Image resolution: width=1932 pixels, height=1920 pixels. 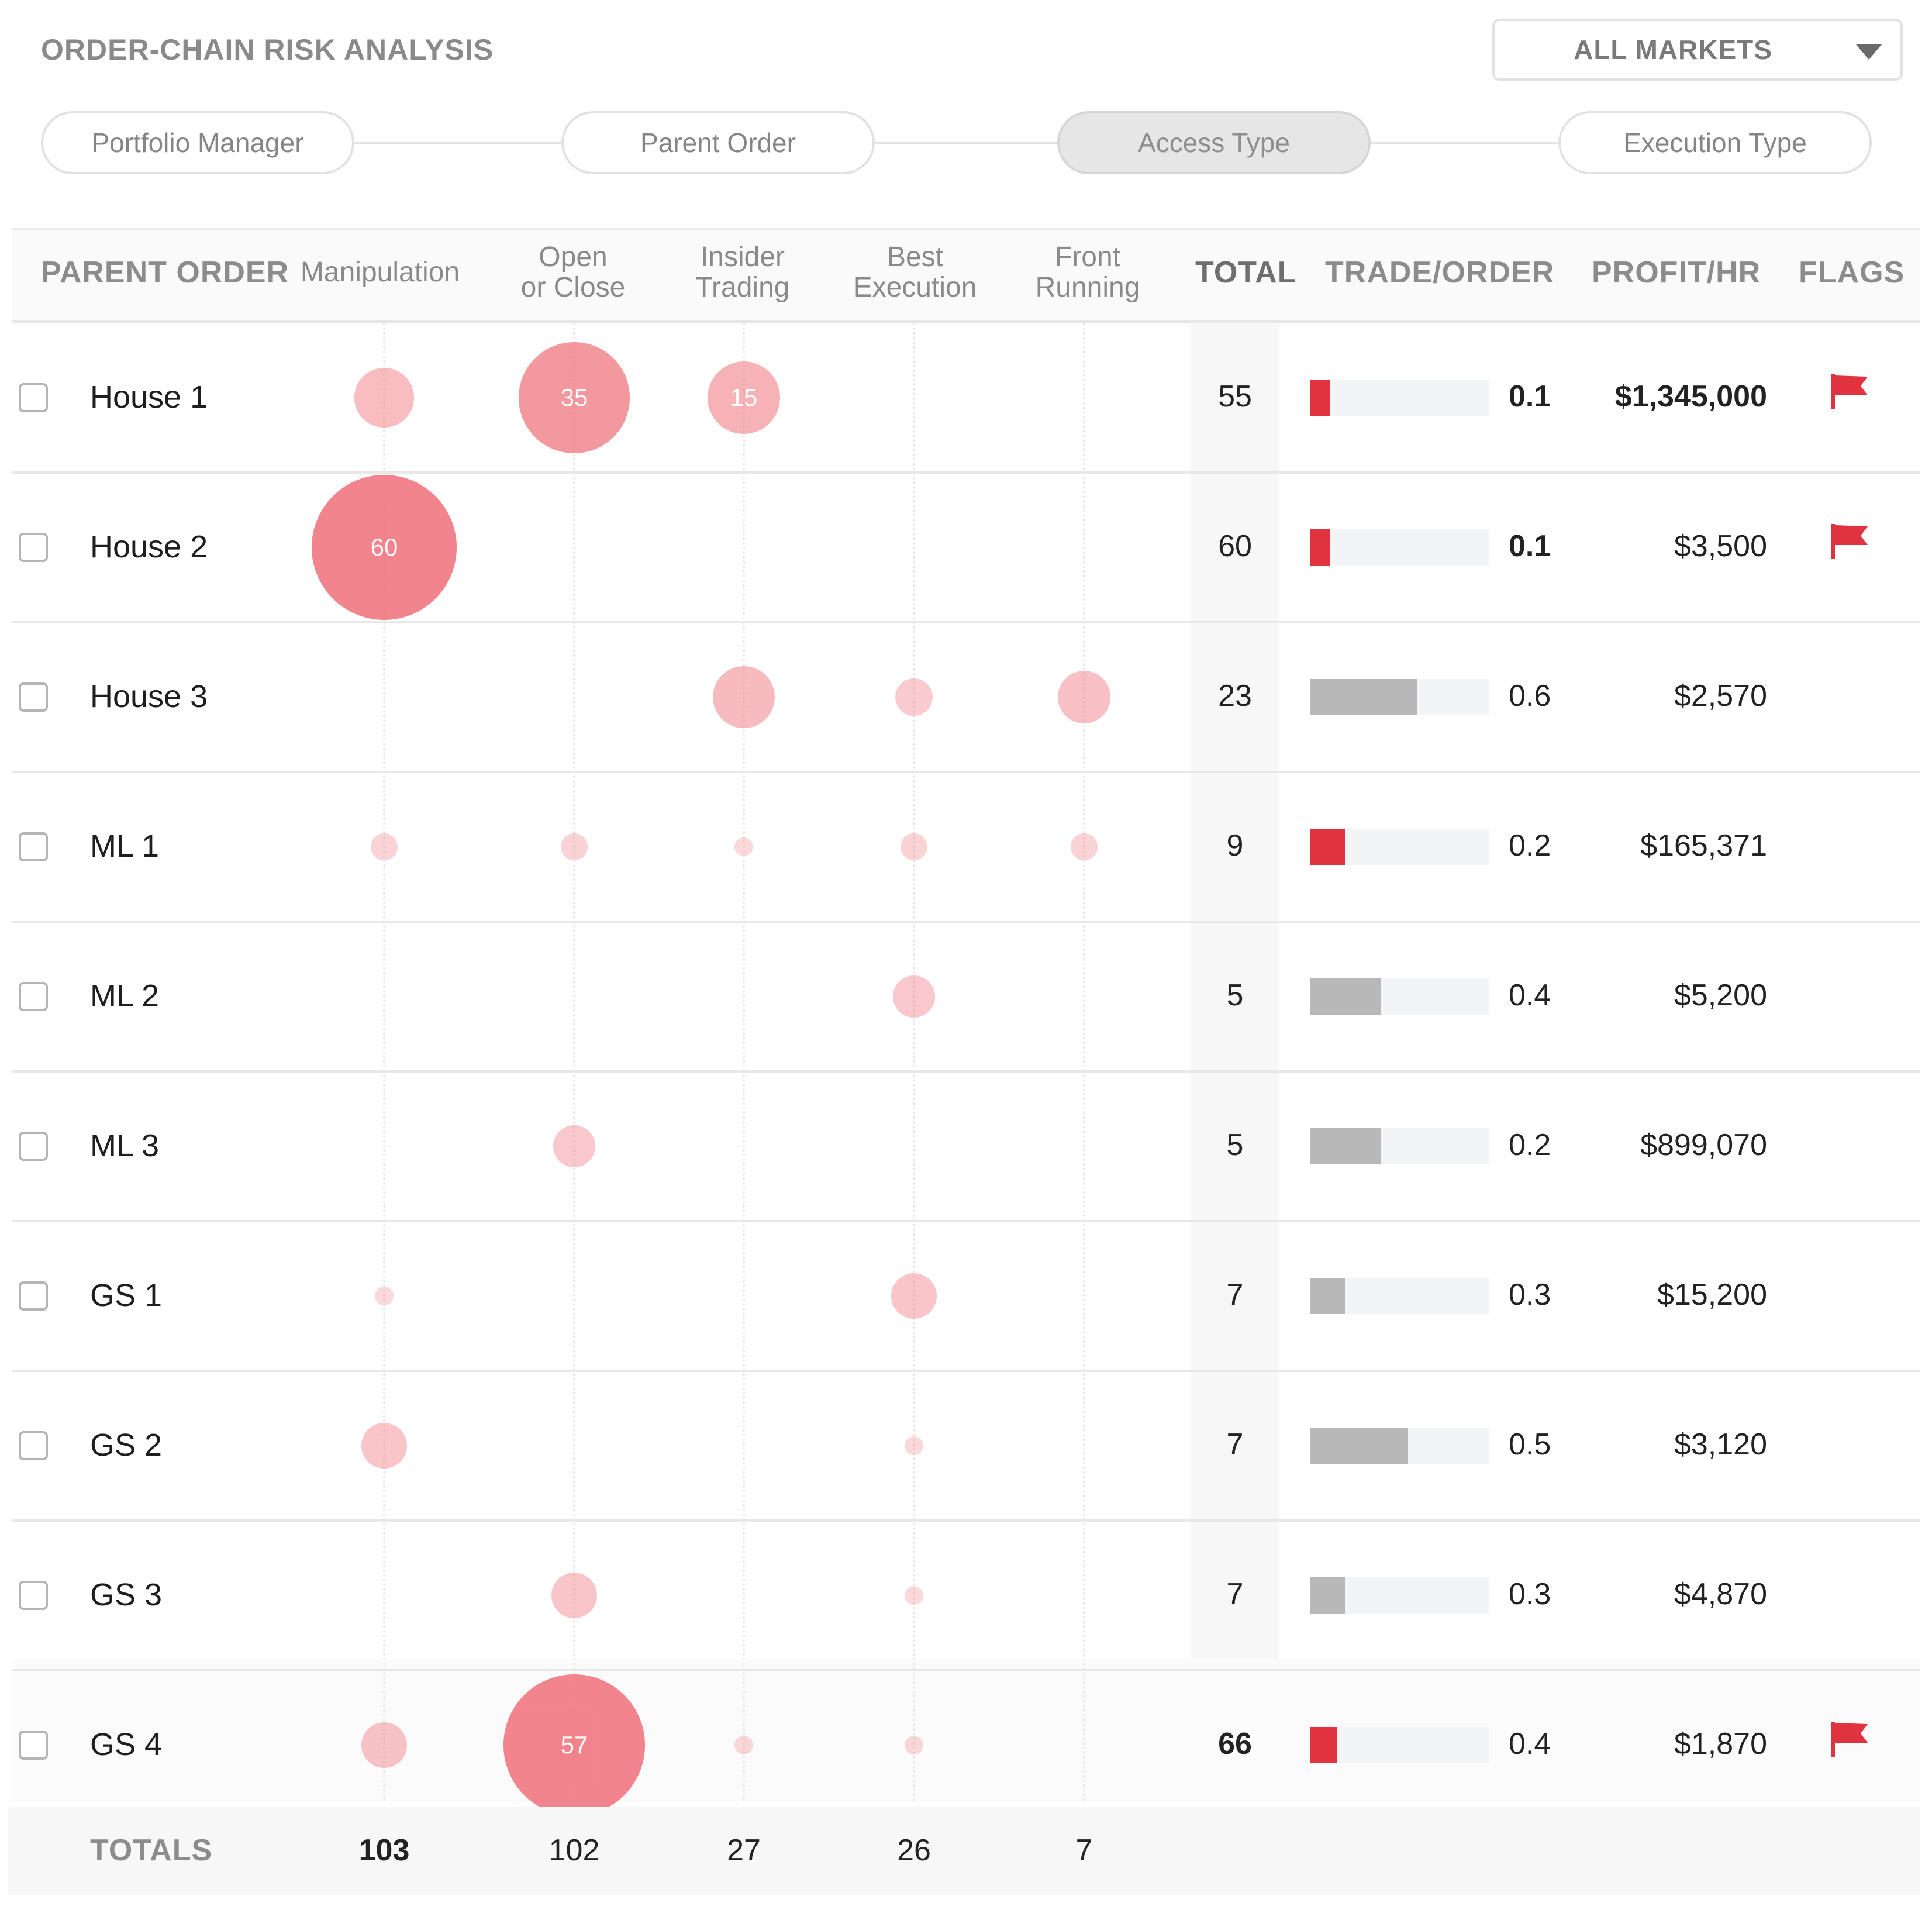 What do you see at coordinates (125, 996) in the screenshot?
I see `row-name: ML 2` at bounding box center [125, 996].